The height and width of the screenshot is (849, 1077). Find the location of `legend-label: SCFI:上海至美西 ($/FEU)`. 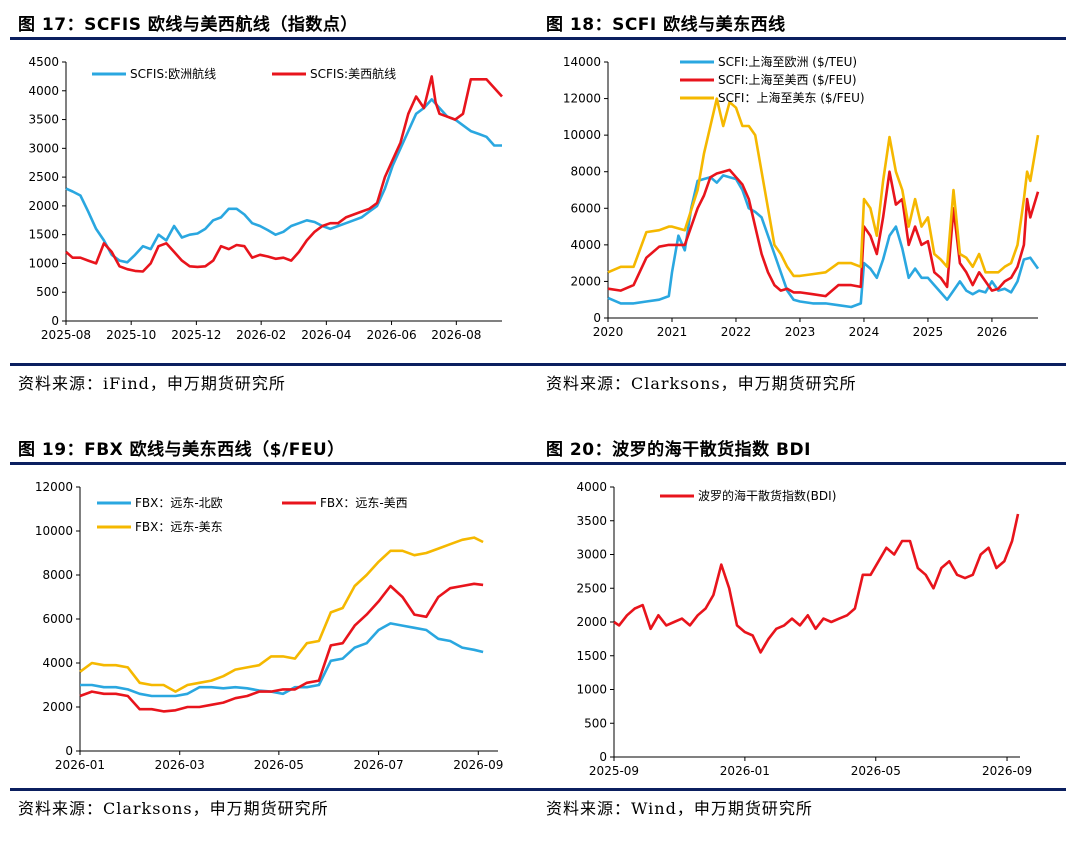

legend-label: SCFI:上海至美西 ($/FEU) is located at coordinates (787, 79).